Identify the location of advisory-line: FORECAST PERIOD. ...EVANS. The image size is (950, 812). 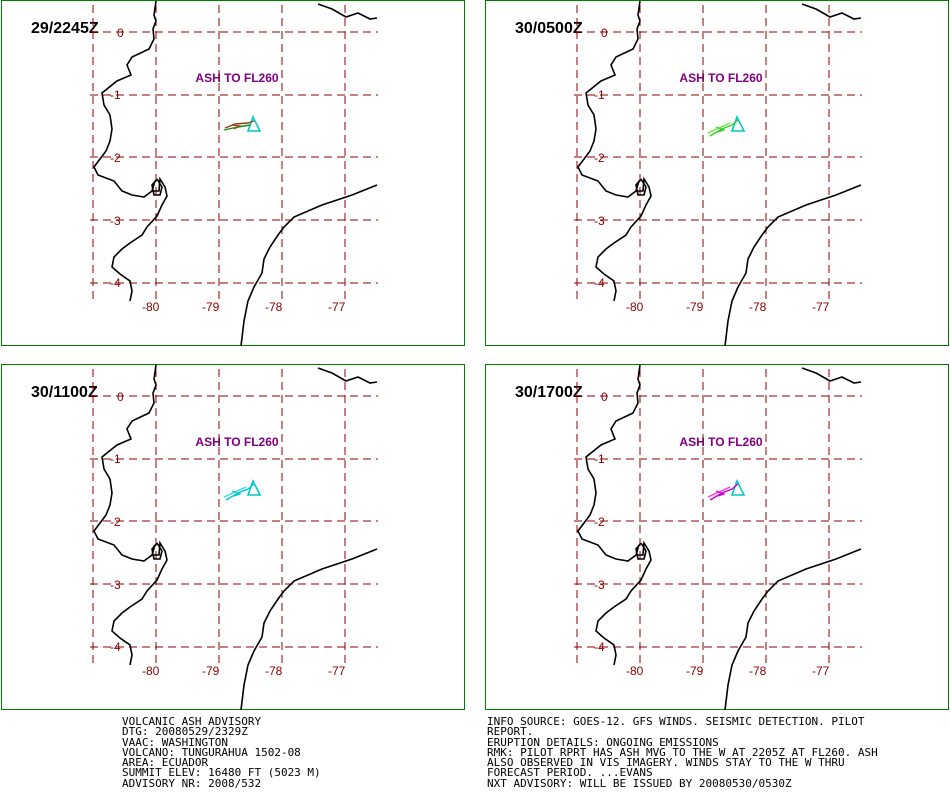
(570, 773).